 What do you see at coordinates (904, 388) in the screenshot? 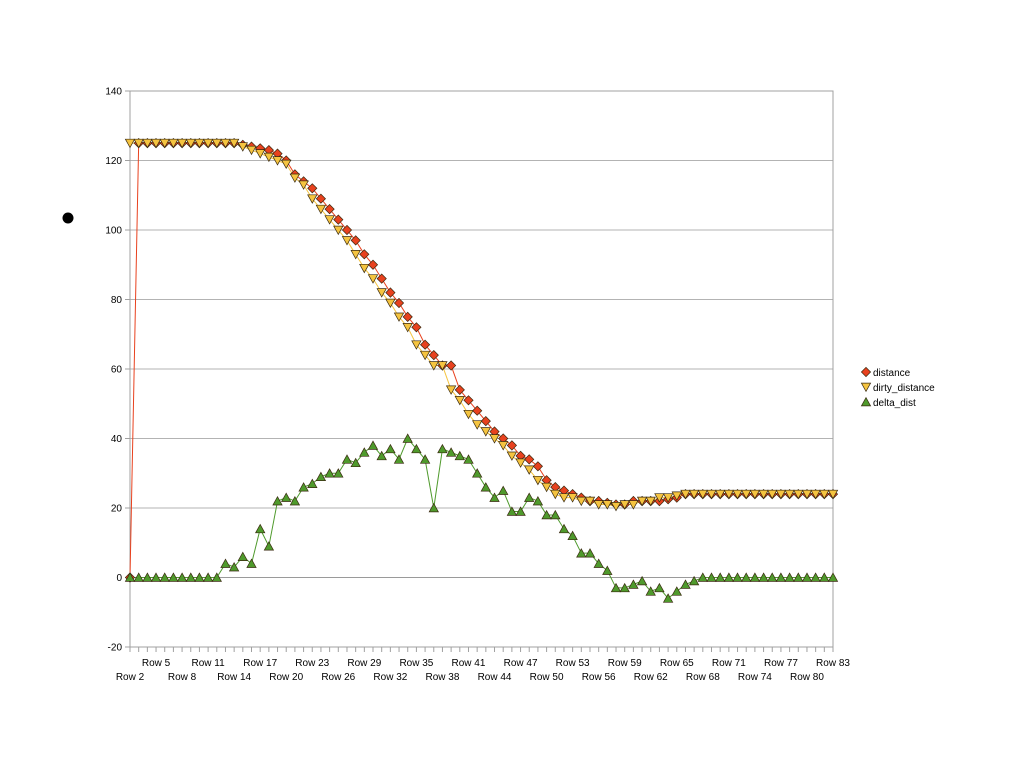
I see `legend-label: dirty_distance` at bounding box center [904, 388].